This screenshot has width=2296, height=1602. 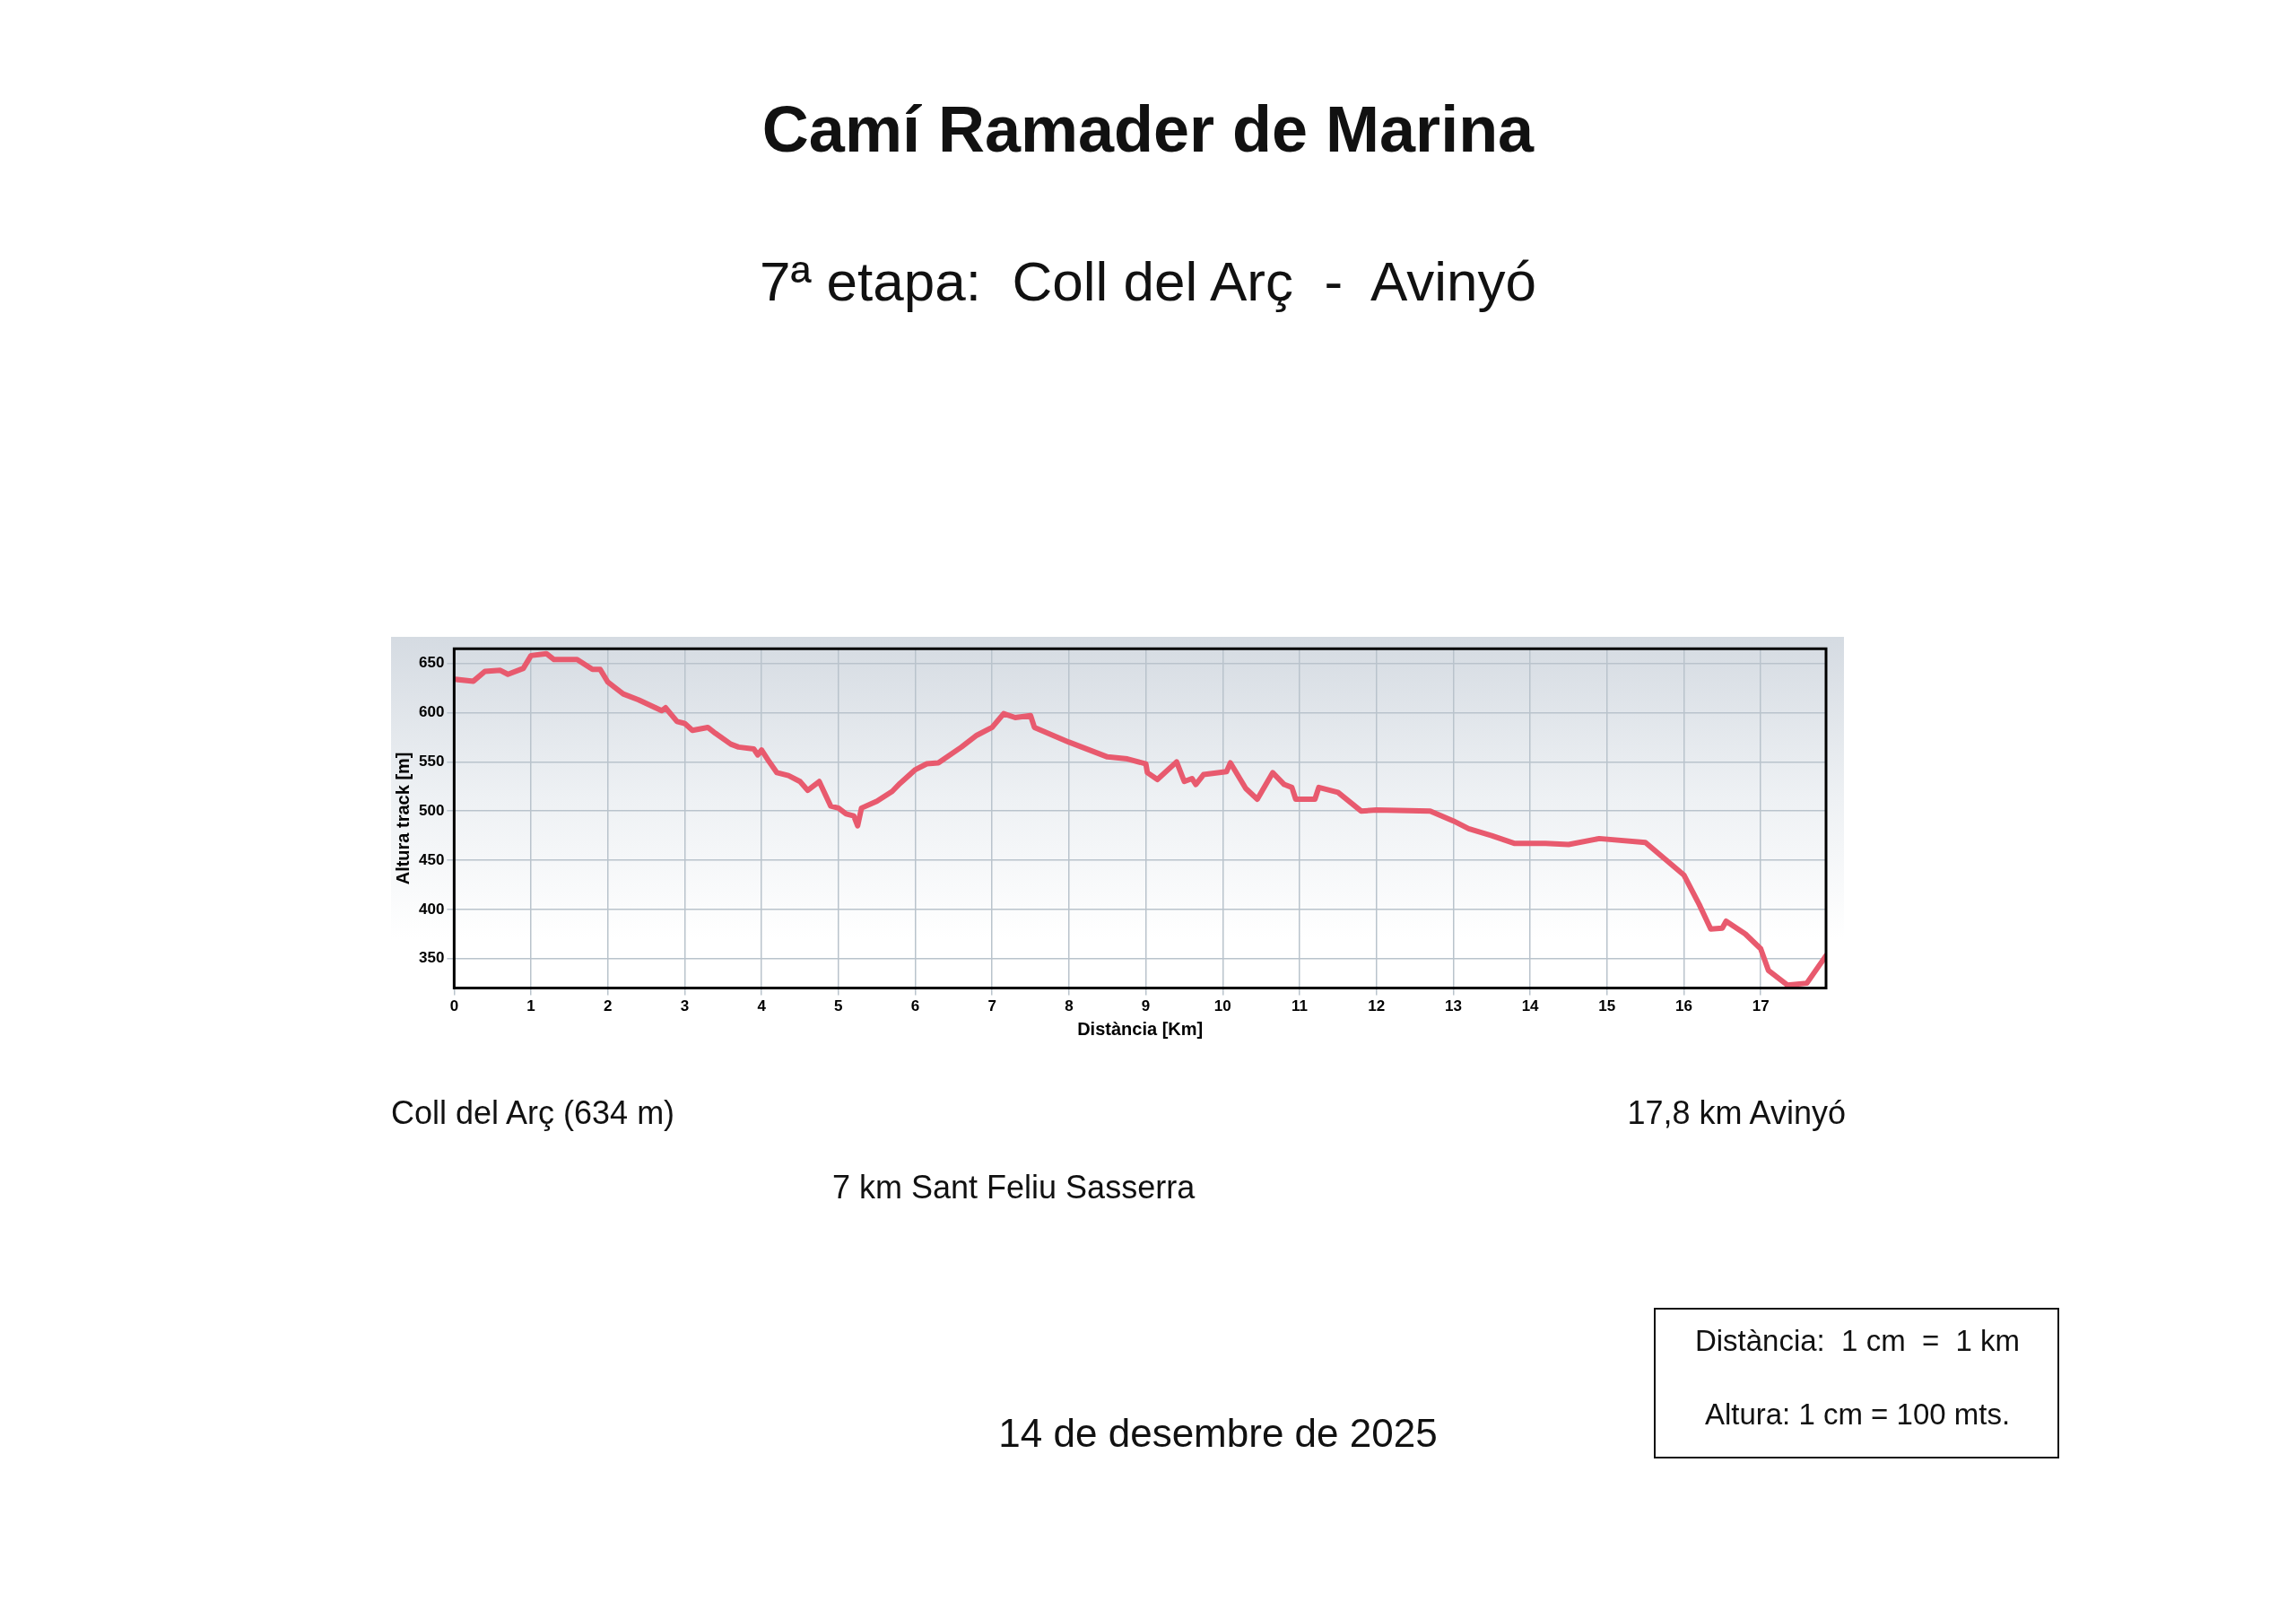 I want to click on x-tick-label: 3, so click(x=685, y=1006).